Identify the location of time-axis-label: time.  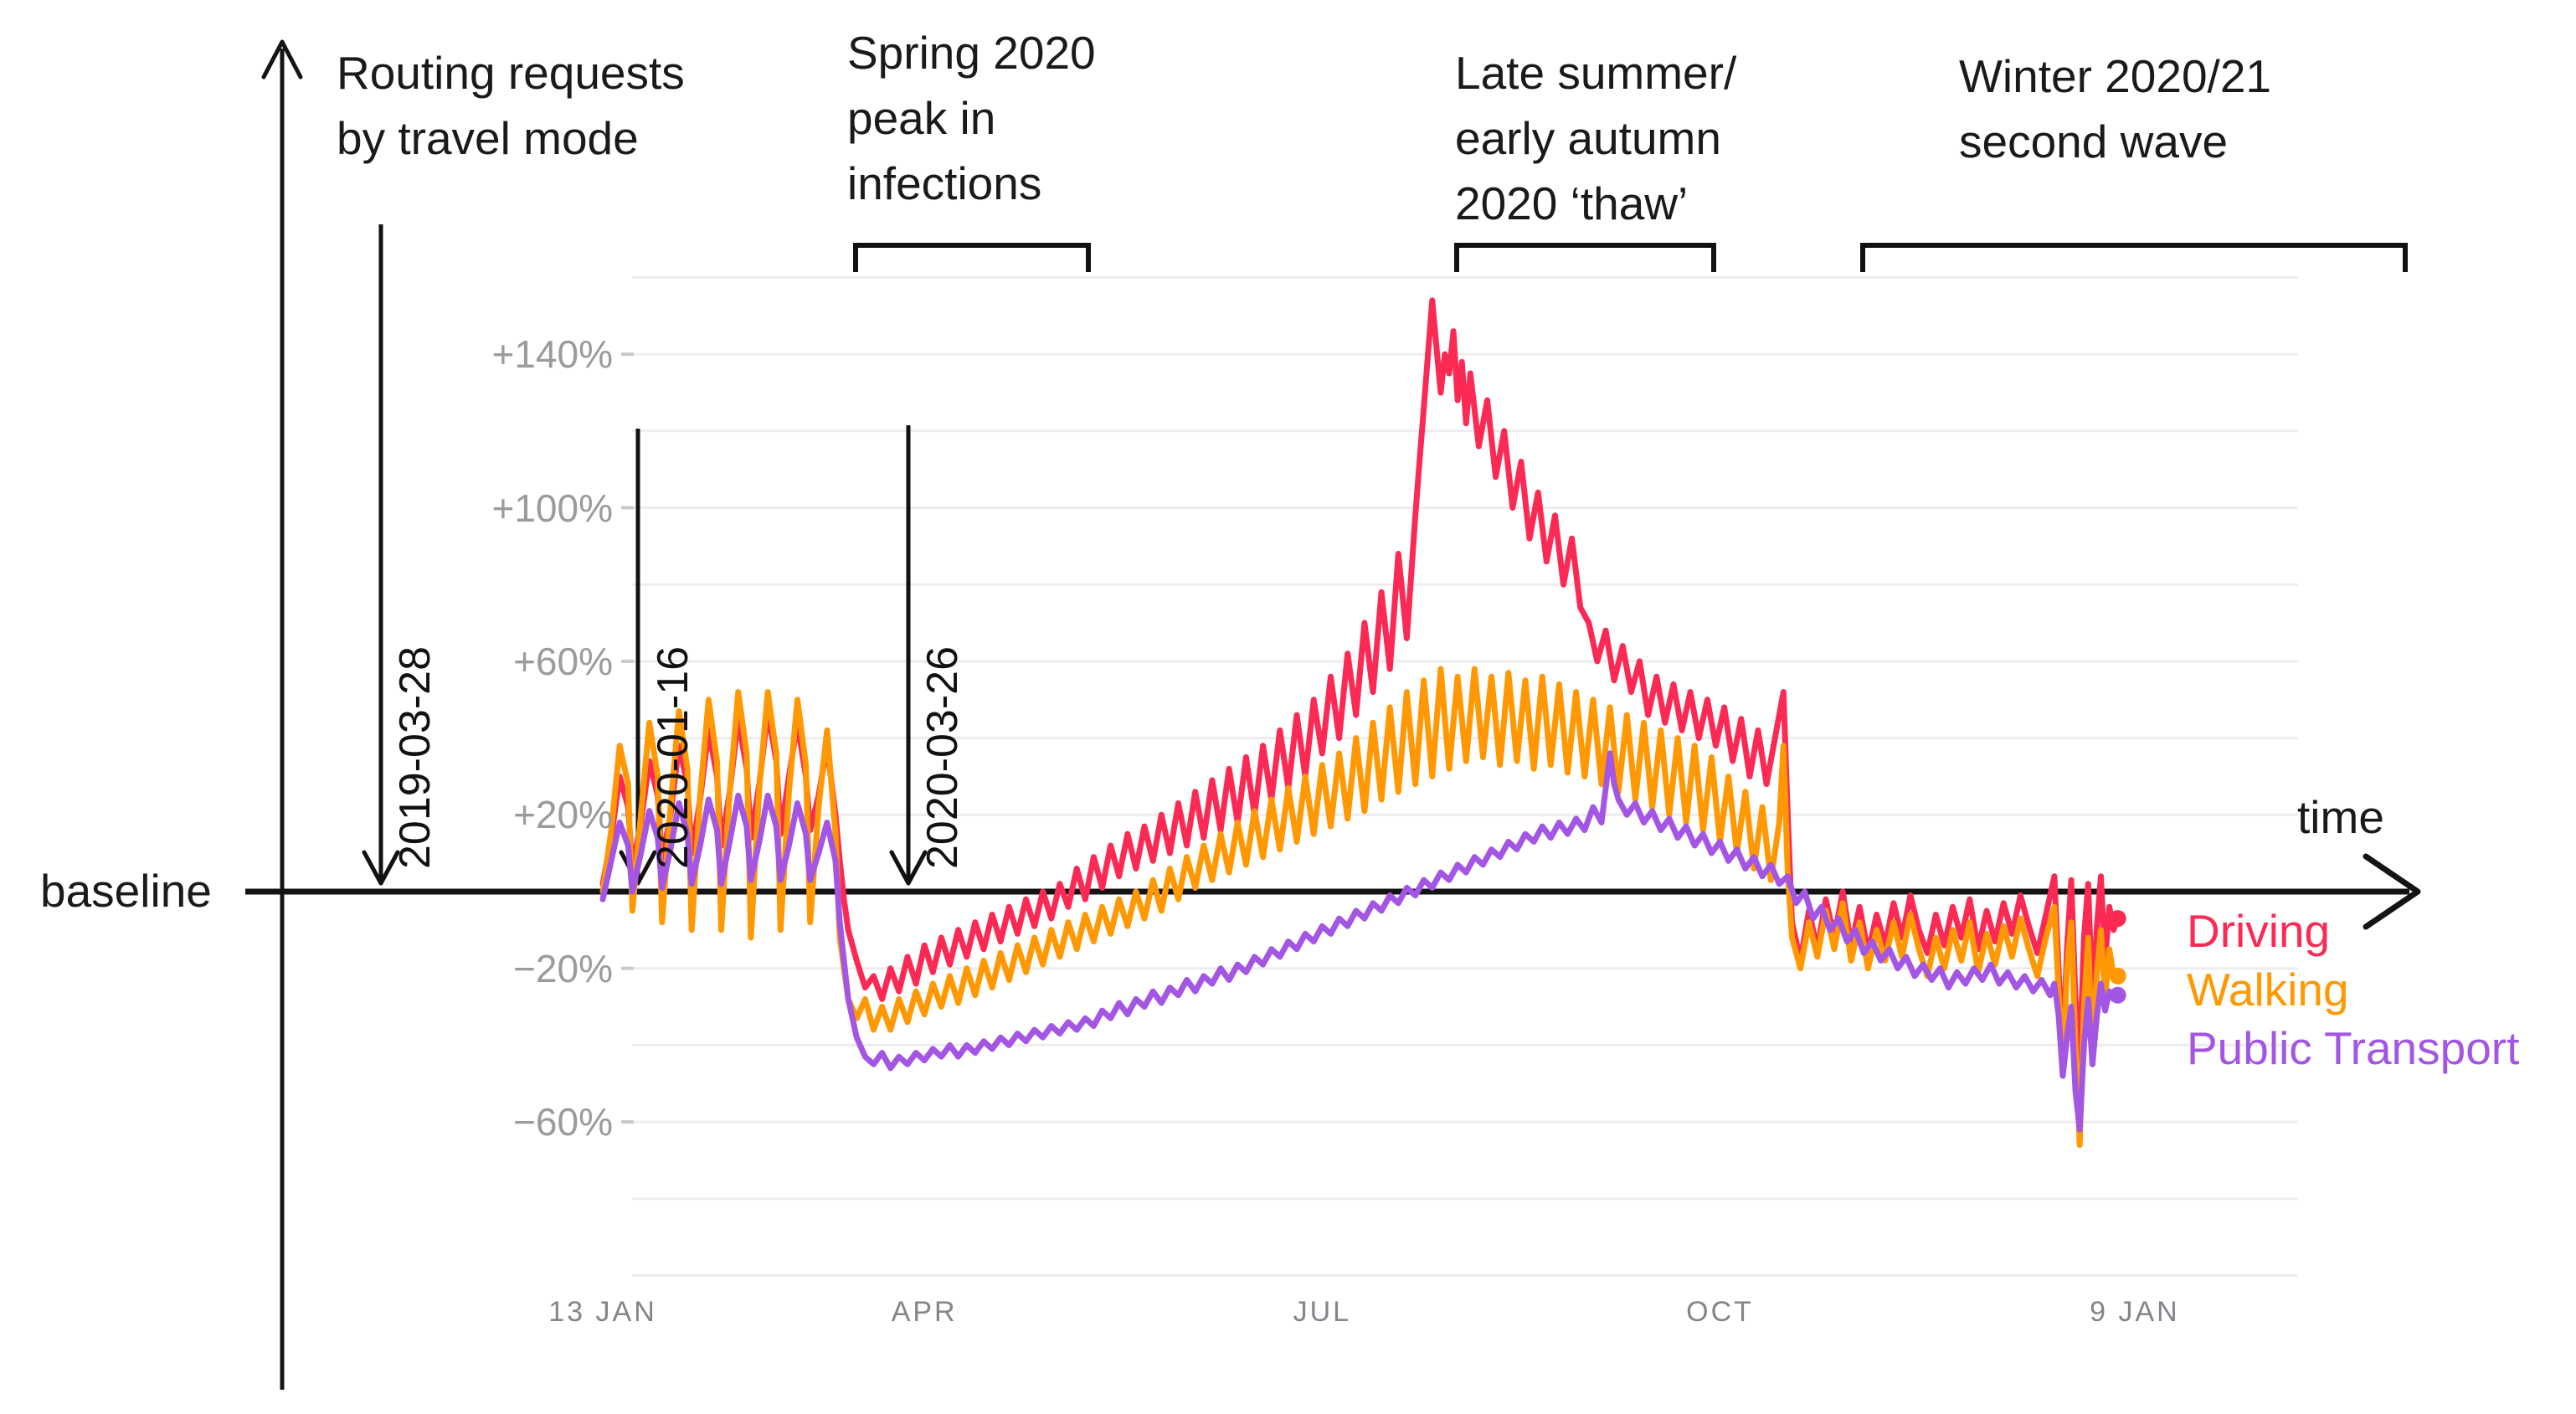
(2340, 817).